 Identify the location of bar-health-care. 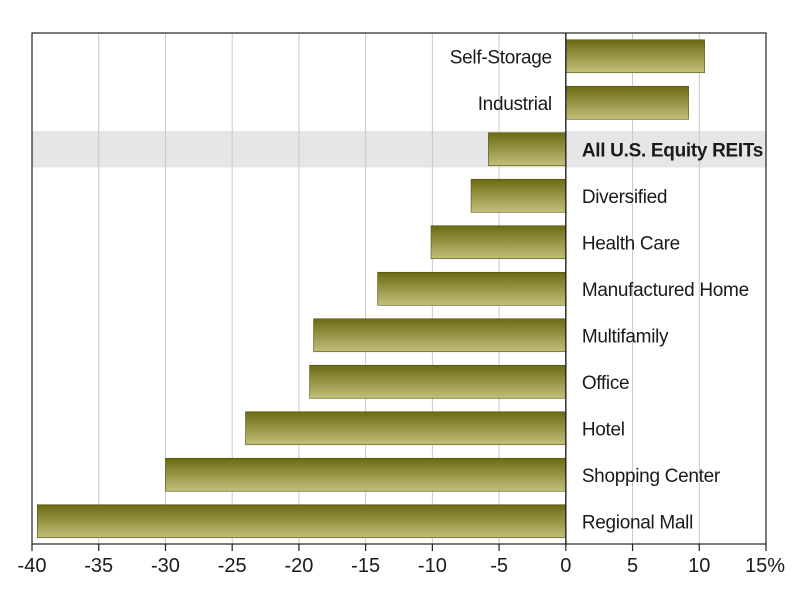
(498, 242).